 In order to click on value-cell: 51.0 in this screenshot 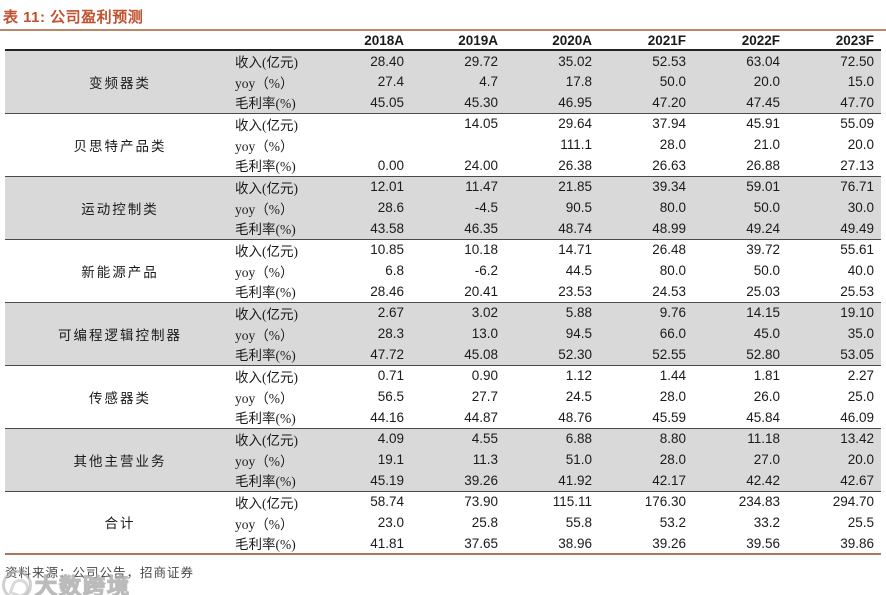, I will do `click(552, 459)`.